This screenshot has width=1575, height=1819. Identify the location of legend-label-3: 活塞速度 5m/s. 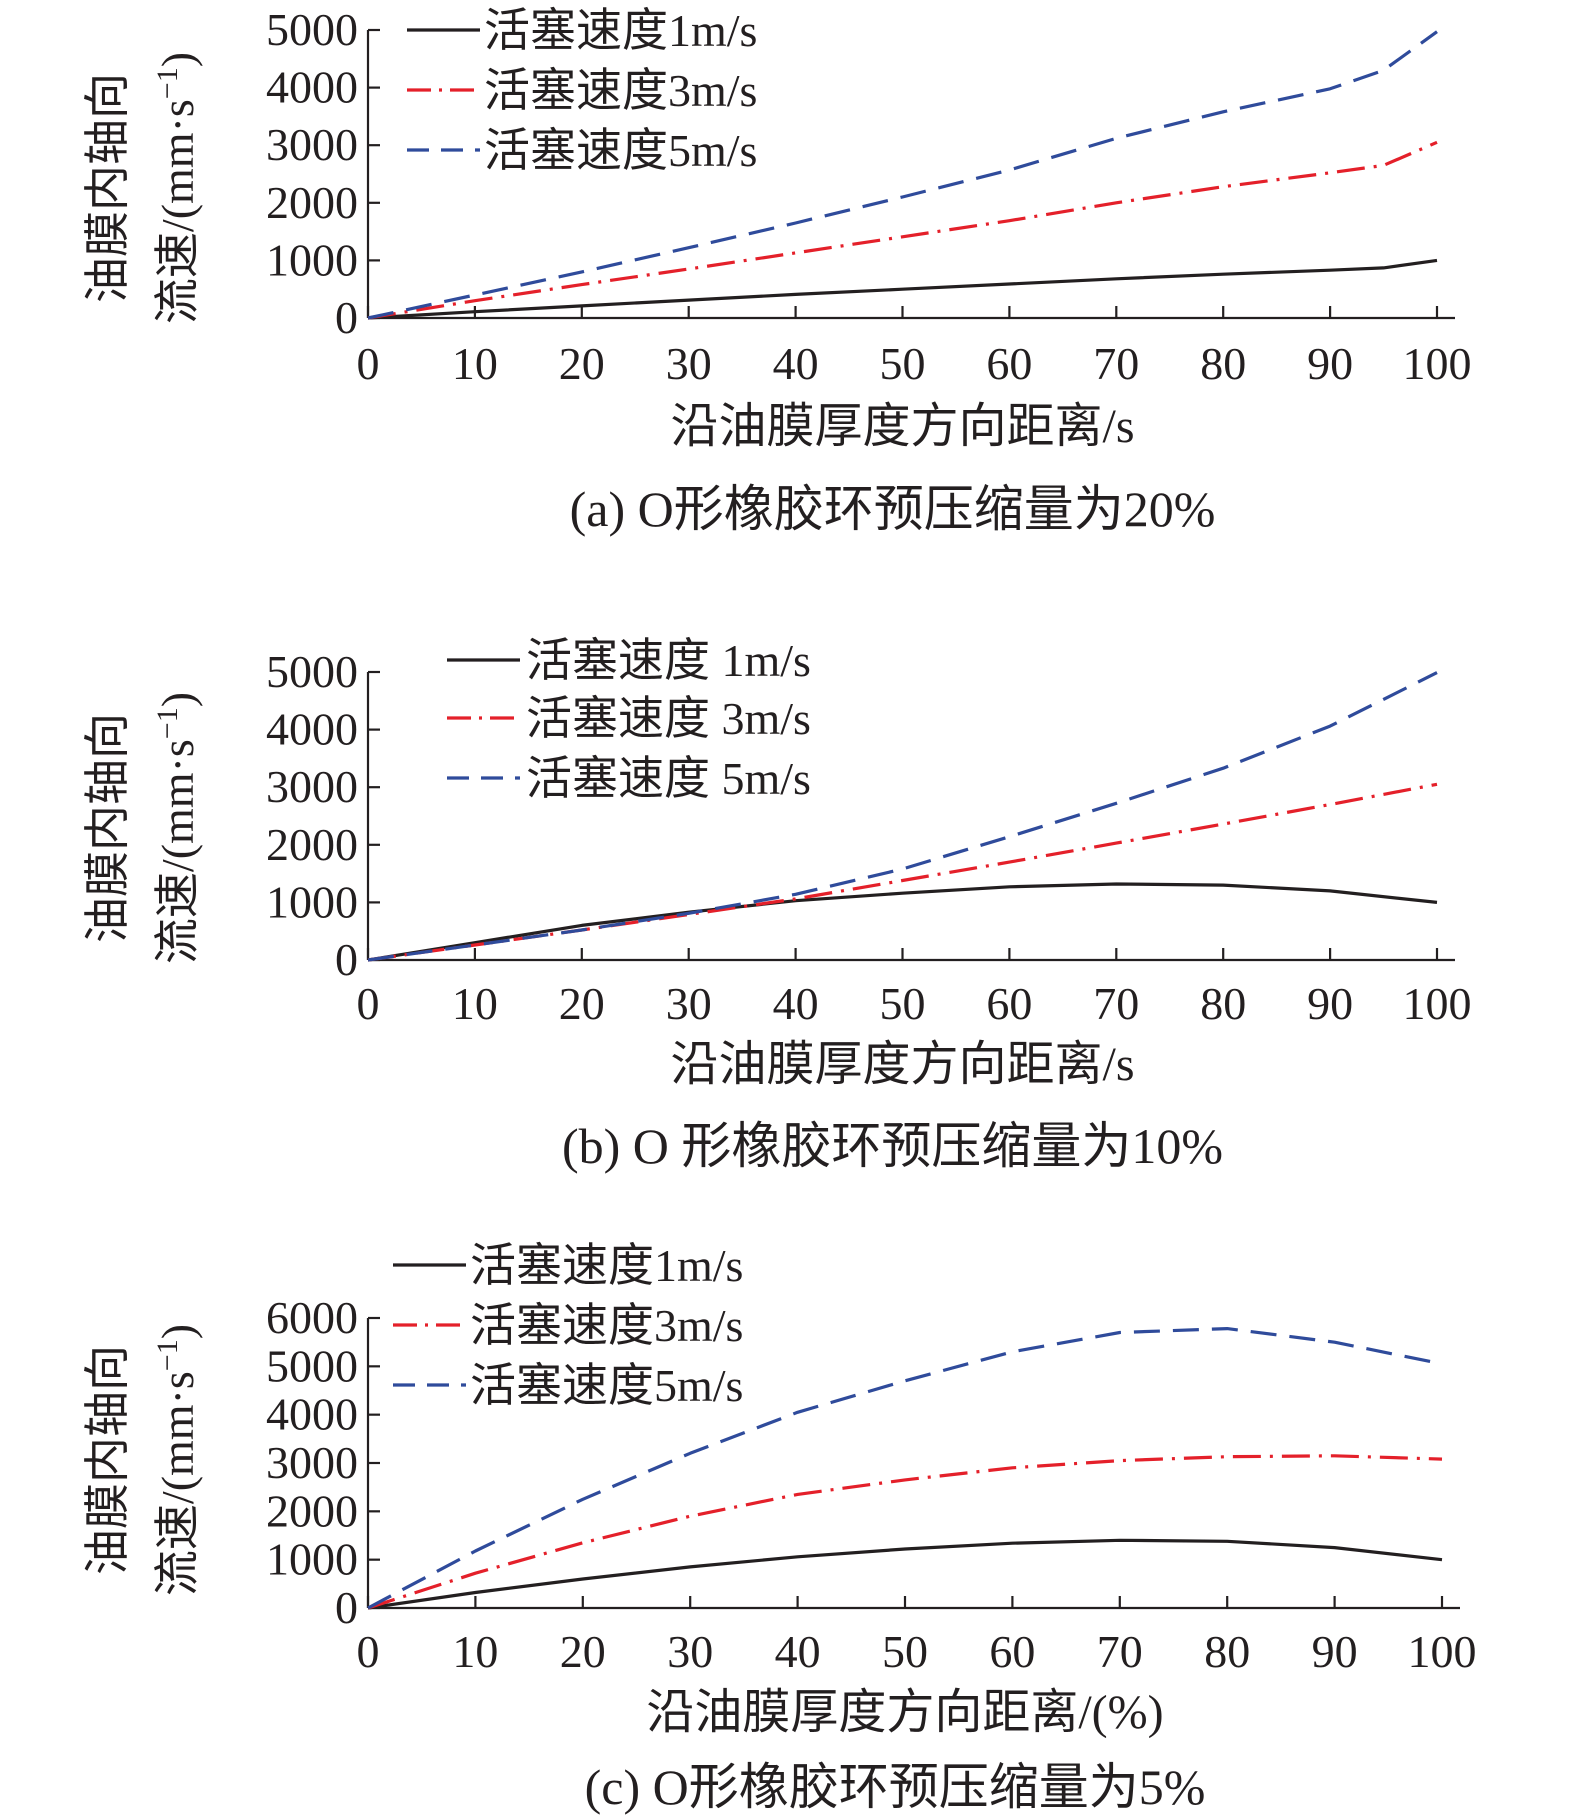
(668, 778).